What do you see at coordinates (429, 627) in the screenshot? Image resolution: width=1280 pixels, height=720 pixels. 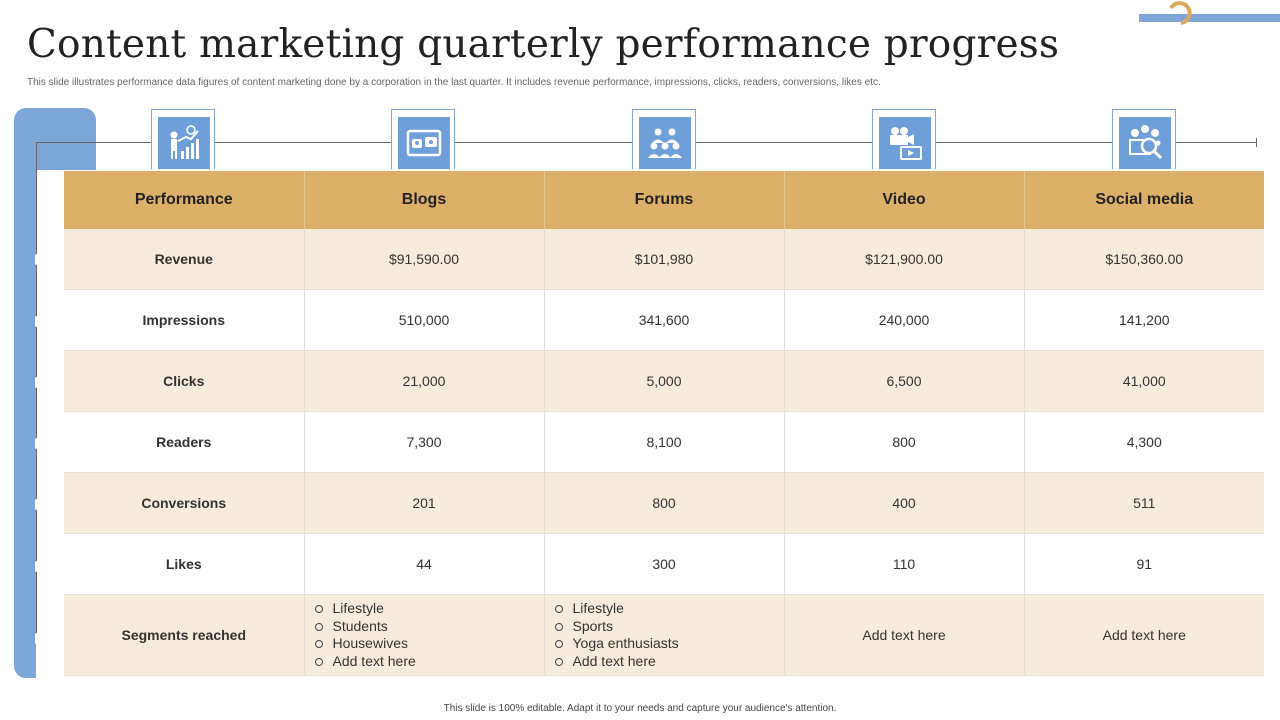 I see `list-item: Students` at bounding box center [429, 627].